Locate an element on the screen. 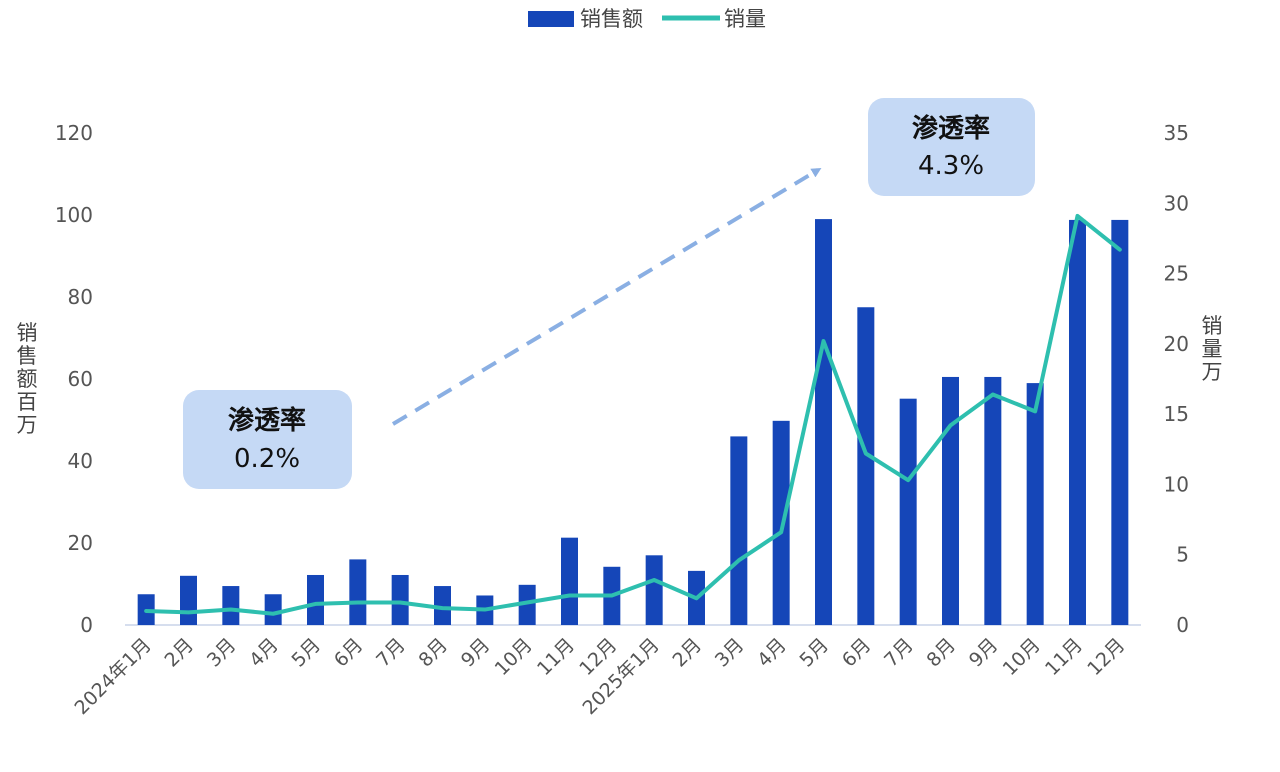 The image size is (1280, 772). x-tick-label: 2024年1月 is located at coordinates (113, 676).